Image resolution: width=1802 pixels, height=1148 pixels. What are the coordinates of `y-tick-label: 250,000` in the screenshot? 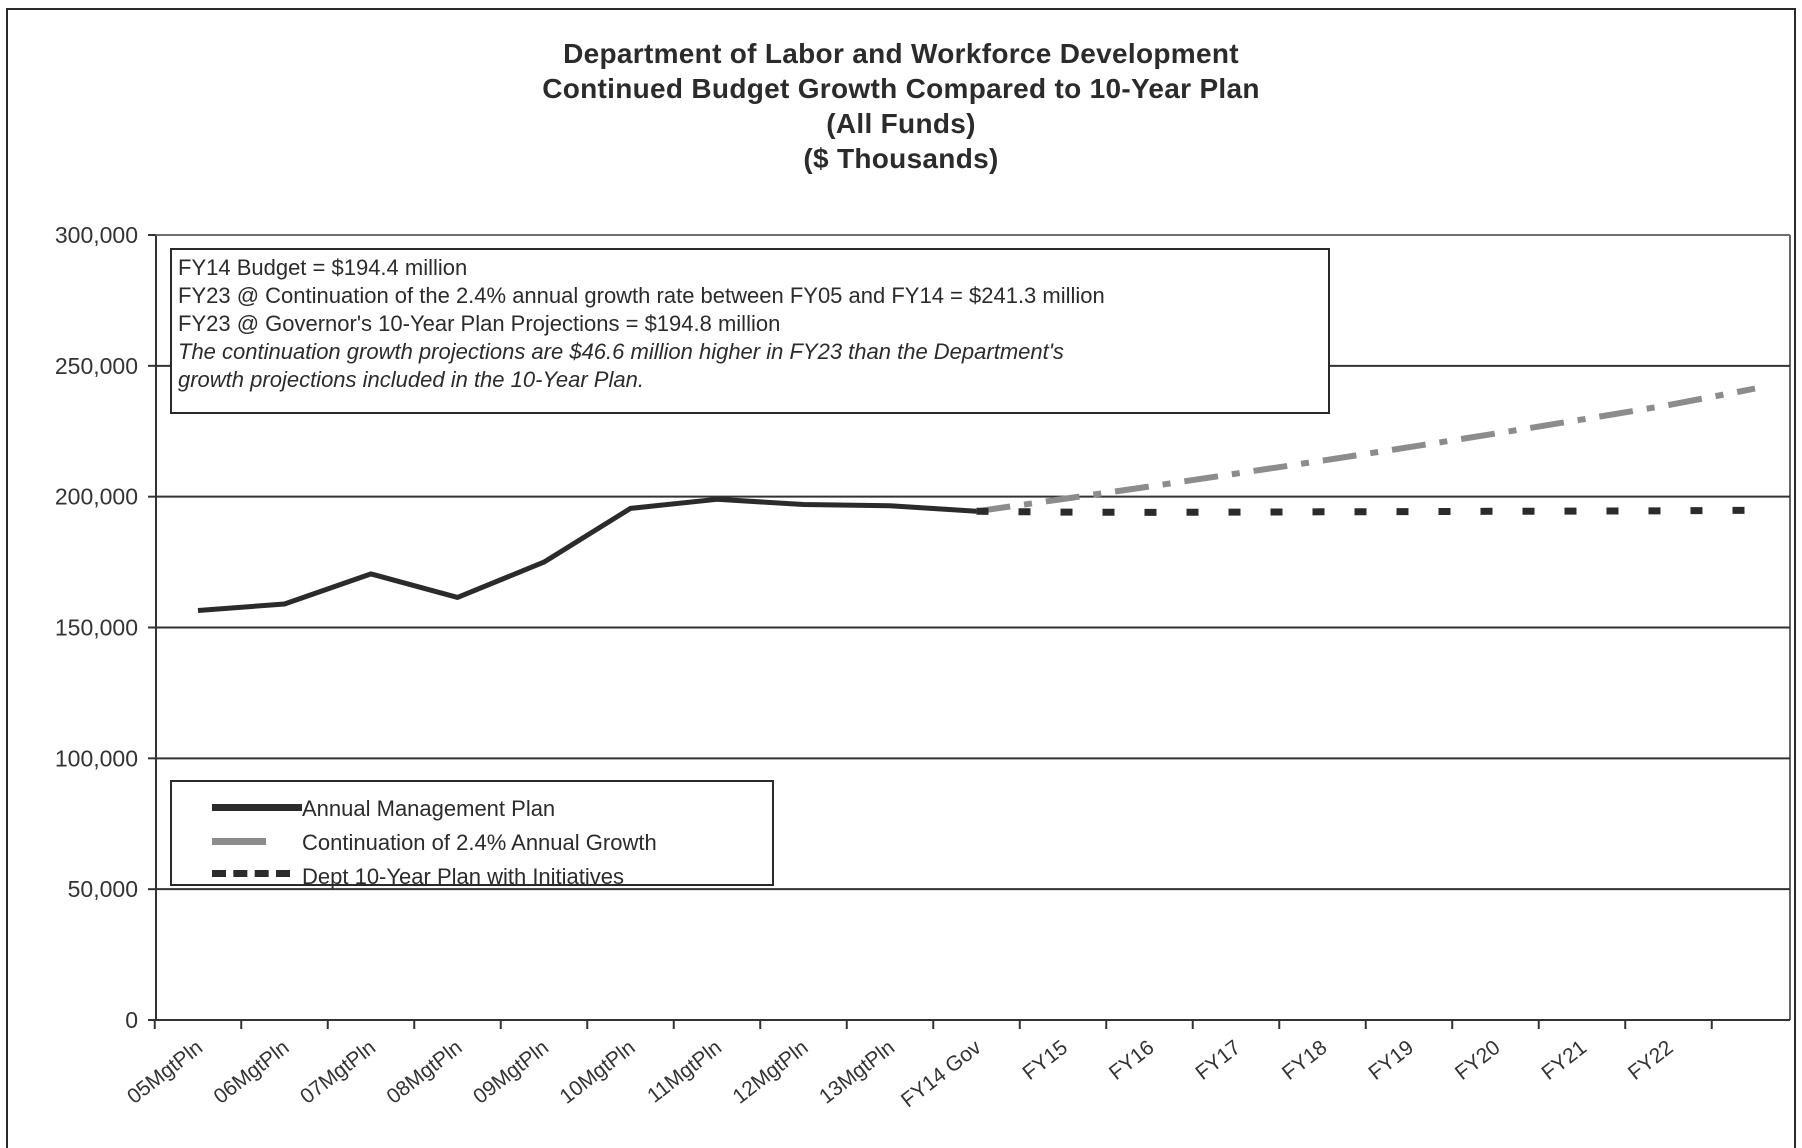 It's located at (96, 366).